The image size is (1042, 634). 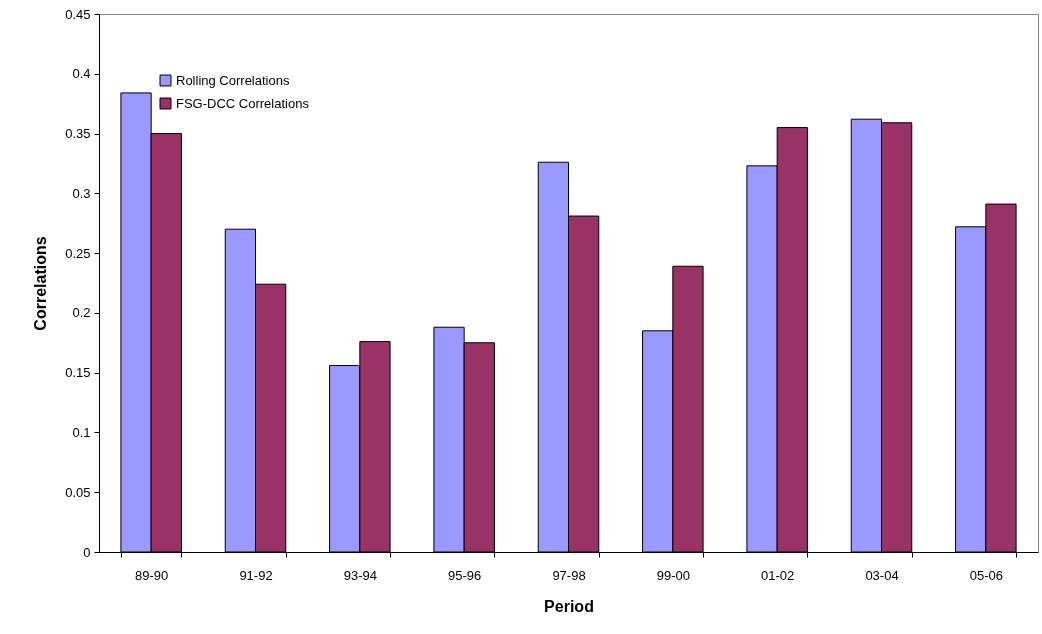 What do you see at coordinates (256, 575) in the screenshot?
I see `x-tick-label: 91-92` at bounding box center [256, 575].